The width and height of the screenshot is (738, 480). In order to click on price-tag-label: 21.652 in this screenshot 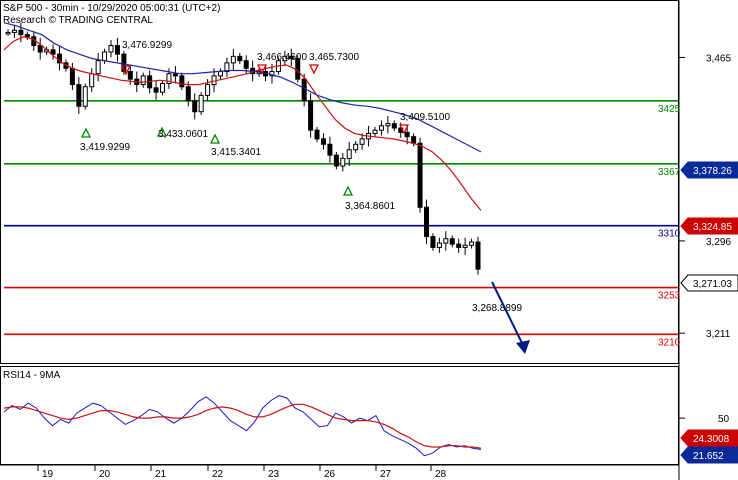, I will do `click(708, 456)`.